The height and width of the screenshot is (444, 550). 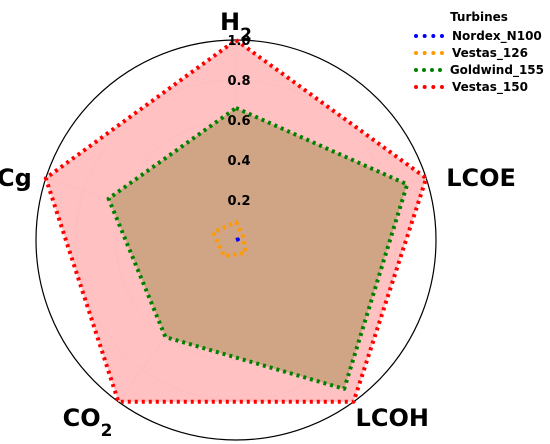 What do you see at coordinates (490, 86) in the screenshot?
I see `legend-label: Vestas_150` at bounding box center [490, 86].